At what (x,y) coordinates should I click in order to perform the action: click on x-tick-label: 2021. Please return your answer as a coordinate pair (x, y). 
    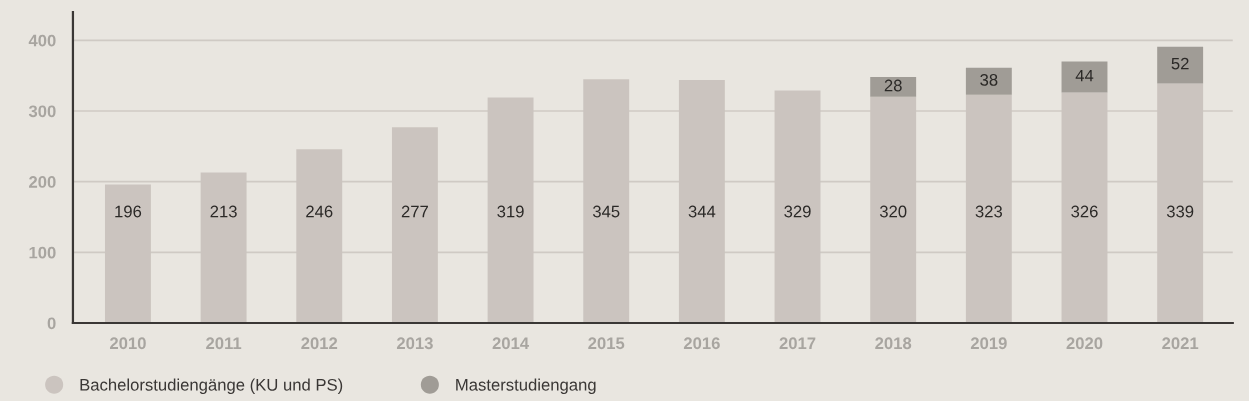
    Looking at the image, I should click on (1180, 343).